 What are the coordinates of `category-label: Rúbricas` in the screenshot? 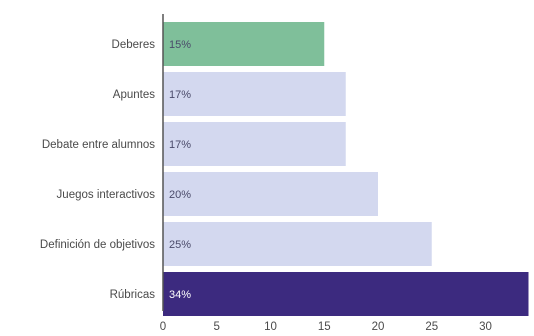 It's located at (133, 295).